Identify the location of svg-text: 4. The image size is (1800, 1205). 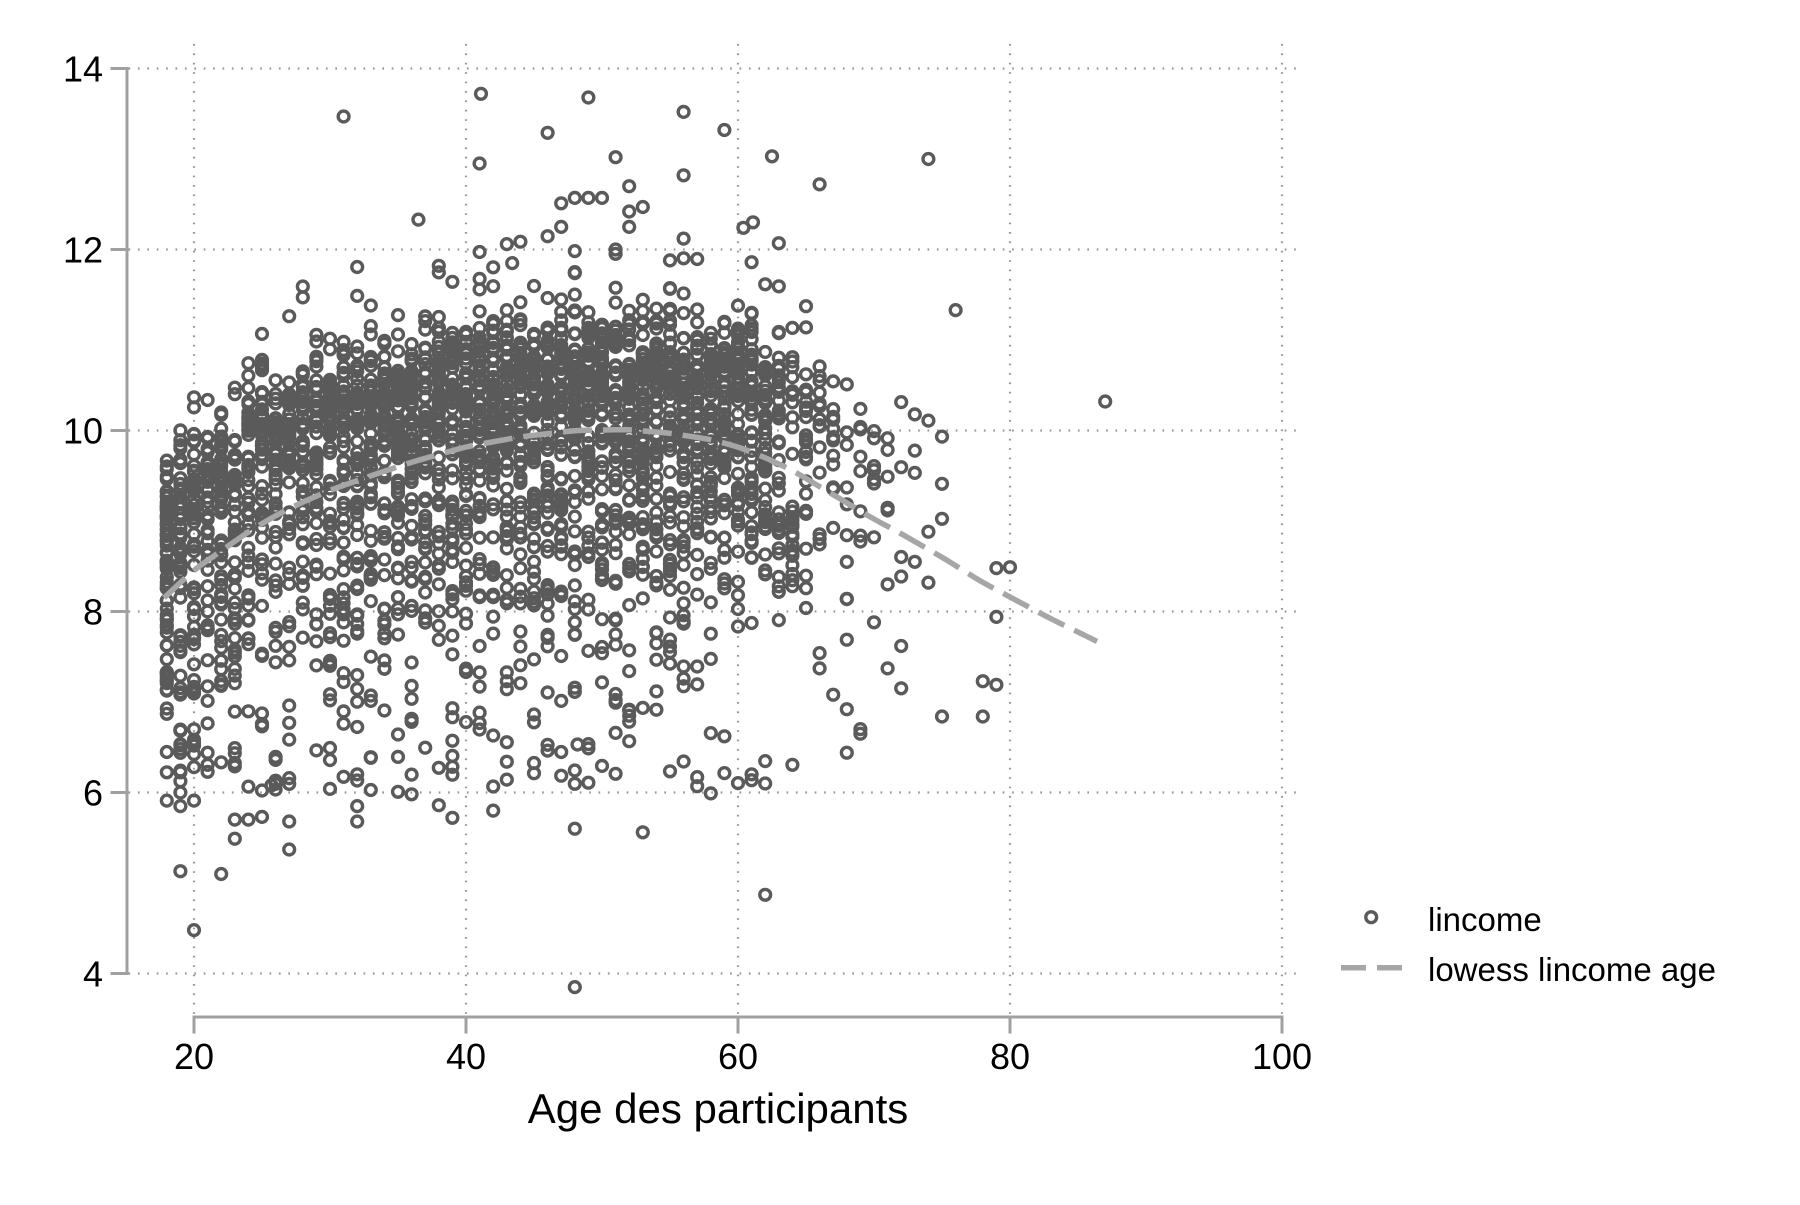
(93, 973).